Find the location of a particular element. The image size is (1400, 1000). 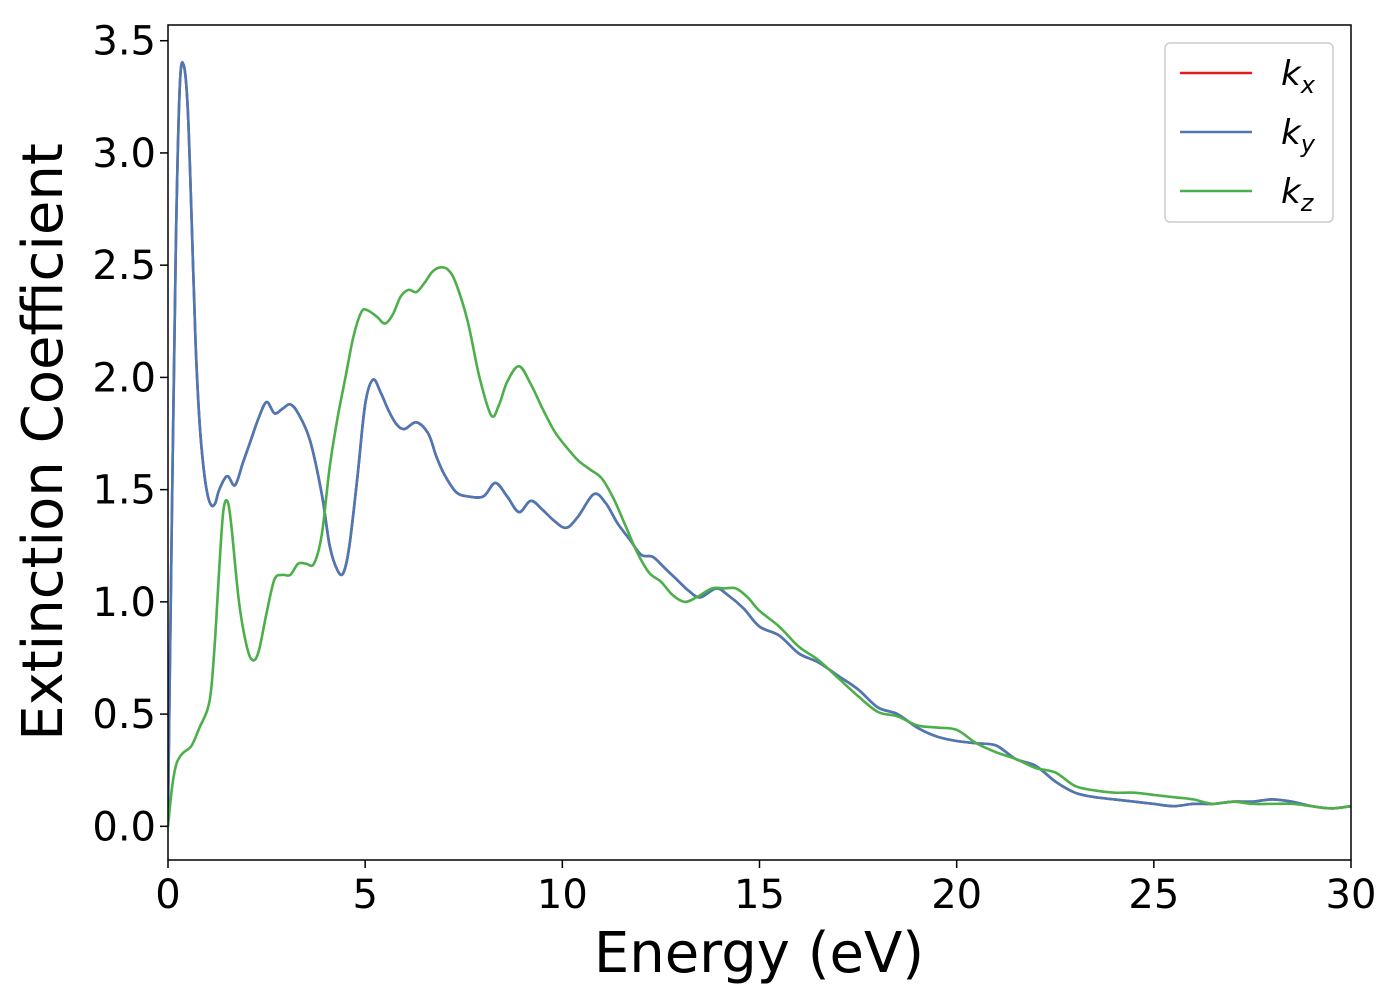

x-axis: 0 5 10 15 20 25 30 is located at coordinates (765, 889).